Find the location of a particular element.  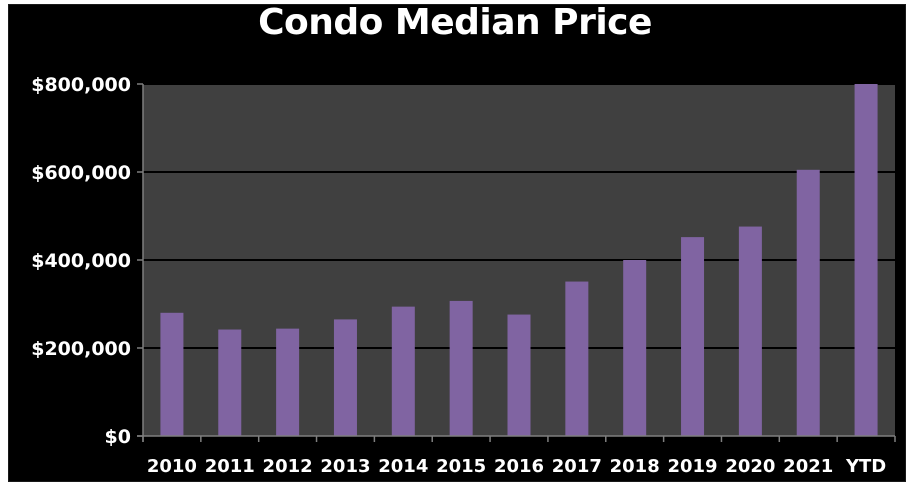

bar-2015 is located at coordinates (461, 368).